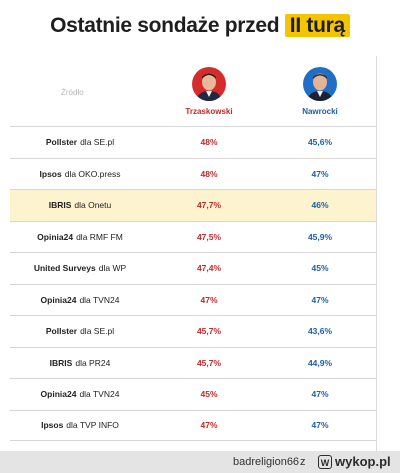 The width and height of the screenshot is (400, 473). Describe the element at coordinates (193, 236) in the screenshot. I see `table-row: Opinia24 dla RMF FM 47,5% 45,9%` at that location.